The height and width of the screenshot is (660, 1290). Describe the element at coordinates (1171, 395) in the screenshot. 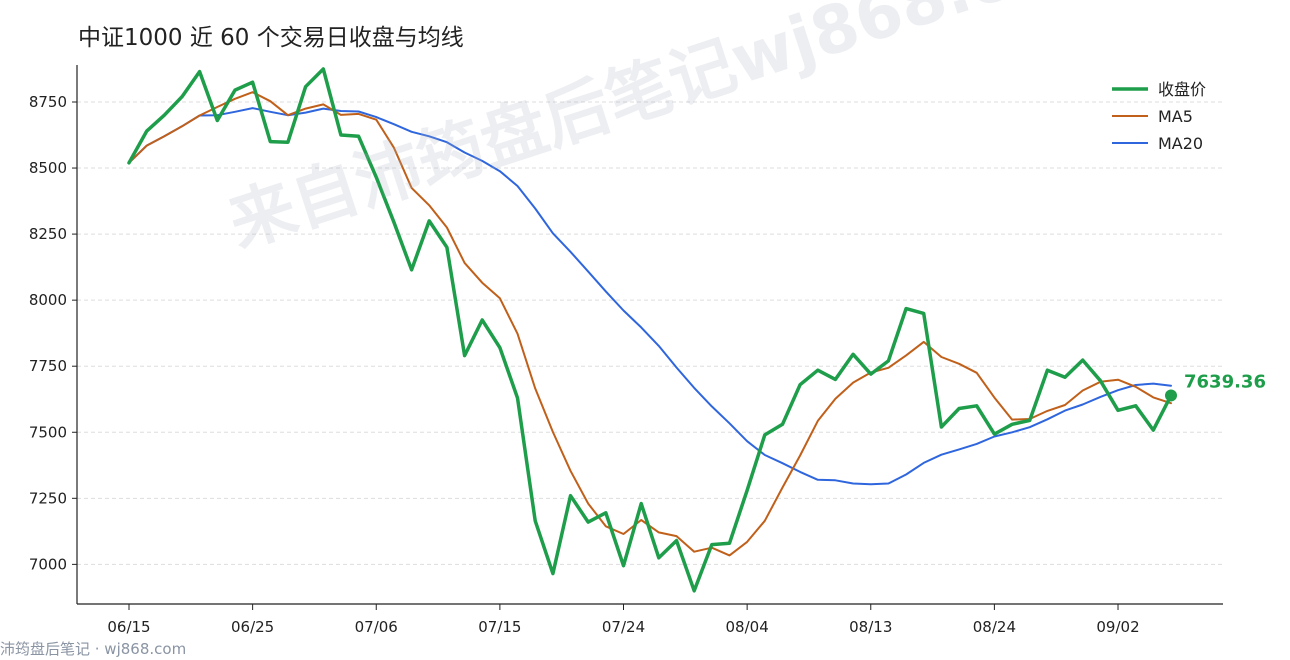

I see `last-point-marker` at that location.